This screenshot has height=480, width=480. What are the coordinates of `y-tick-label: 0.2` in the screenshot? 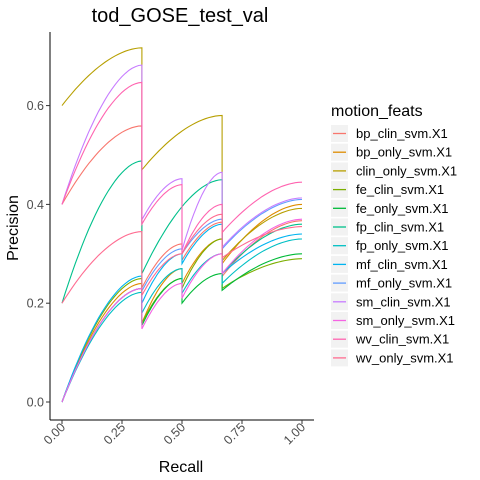 It's located at (35, 304).